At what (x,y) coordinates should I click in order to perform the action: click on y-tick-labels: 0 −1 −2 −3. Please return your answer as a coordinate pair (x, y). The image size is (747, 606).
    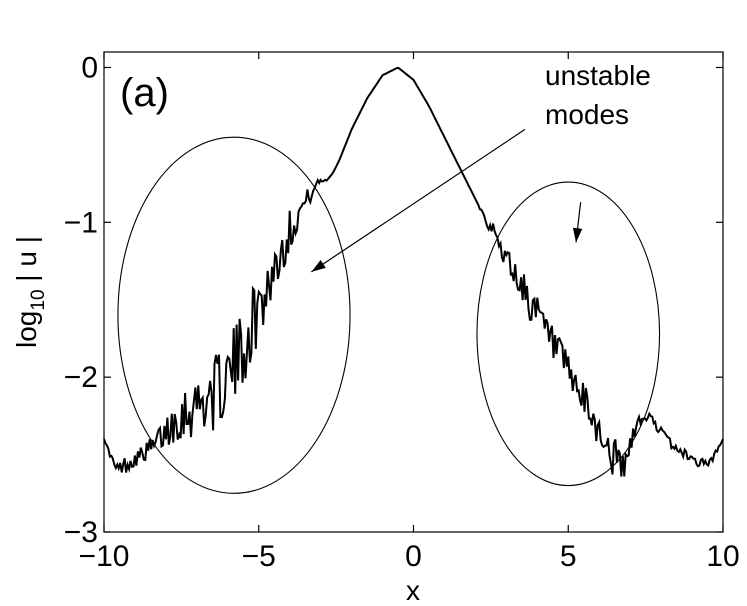
    Looking at the image, I should click on (81, 300).